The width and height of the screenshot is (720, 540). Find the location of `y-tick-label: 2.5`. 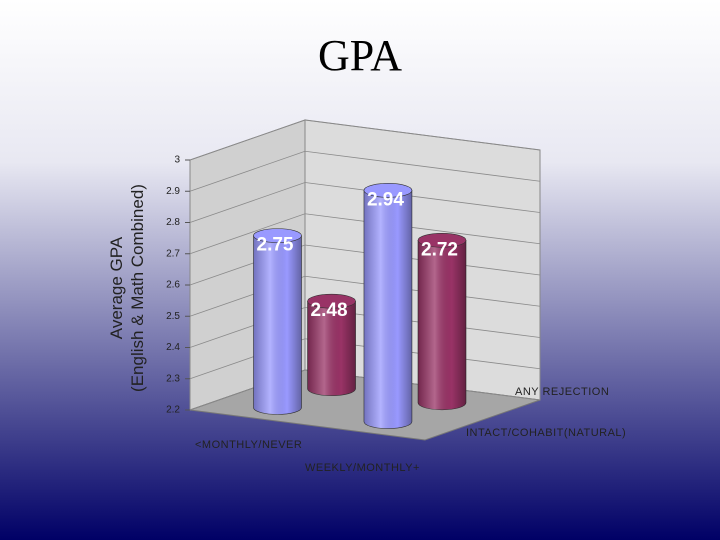

y-tick-label: 2.5 is located at coordinates (173, 316).